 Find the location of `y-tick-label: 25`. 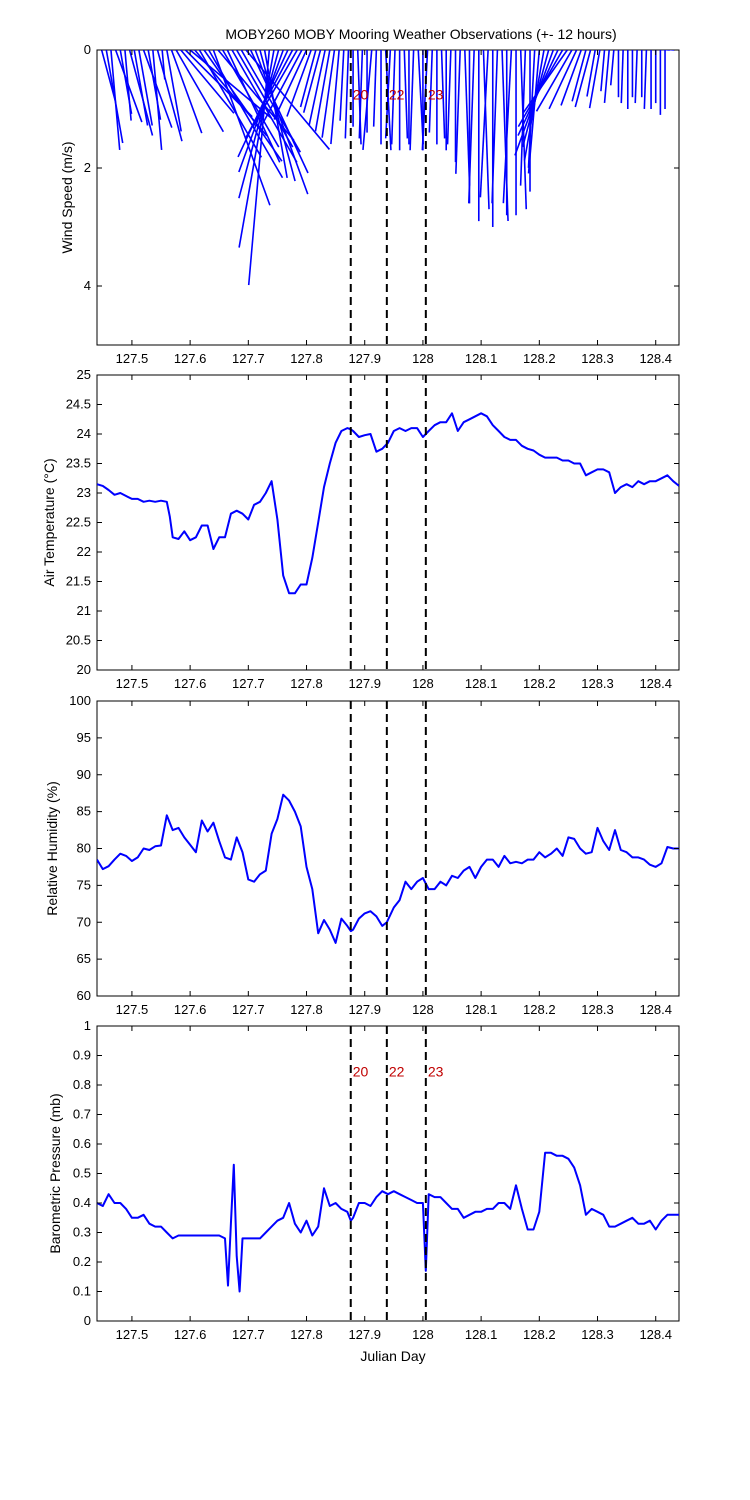

y-tick-label: 25 is located at coordinates (84, 374).